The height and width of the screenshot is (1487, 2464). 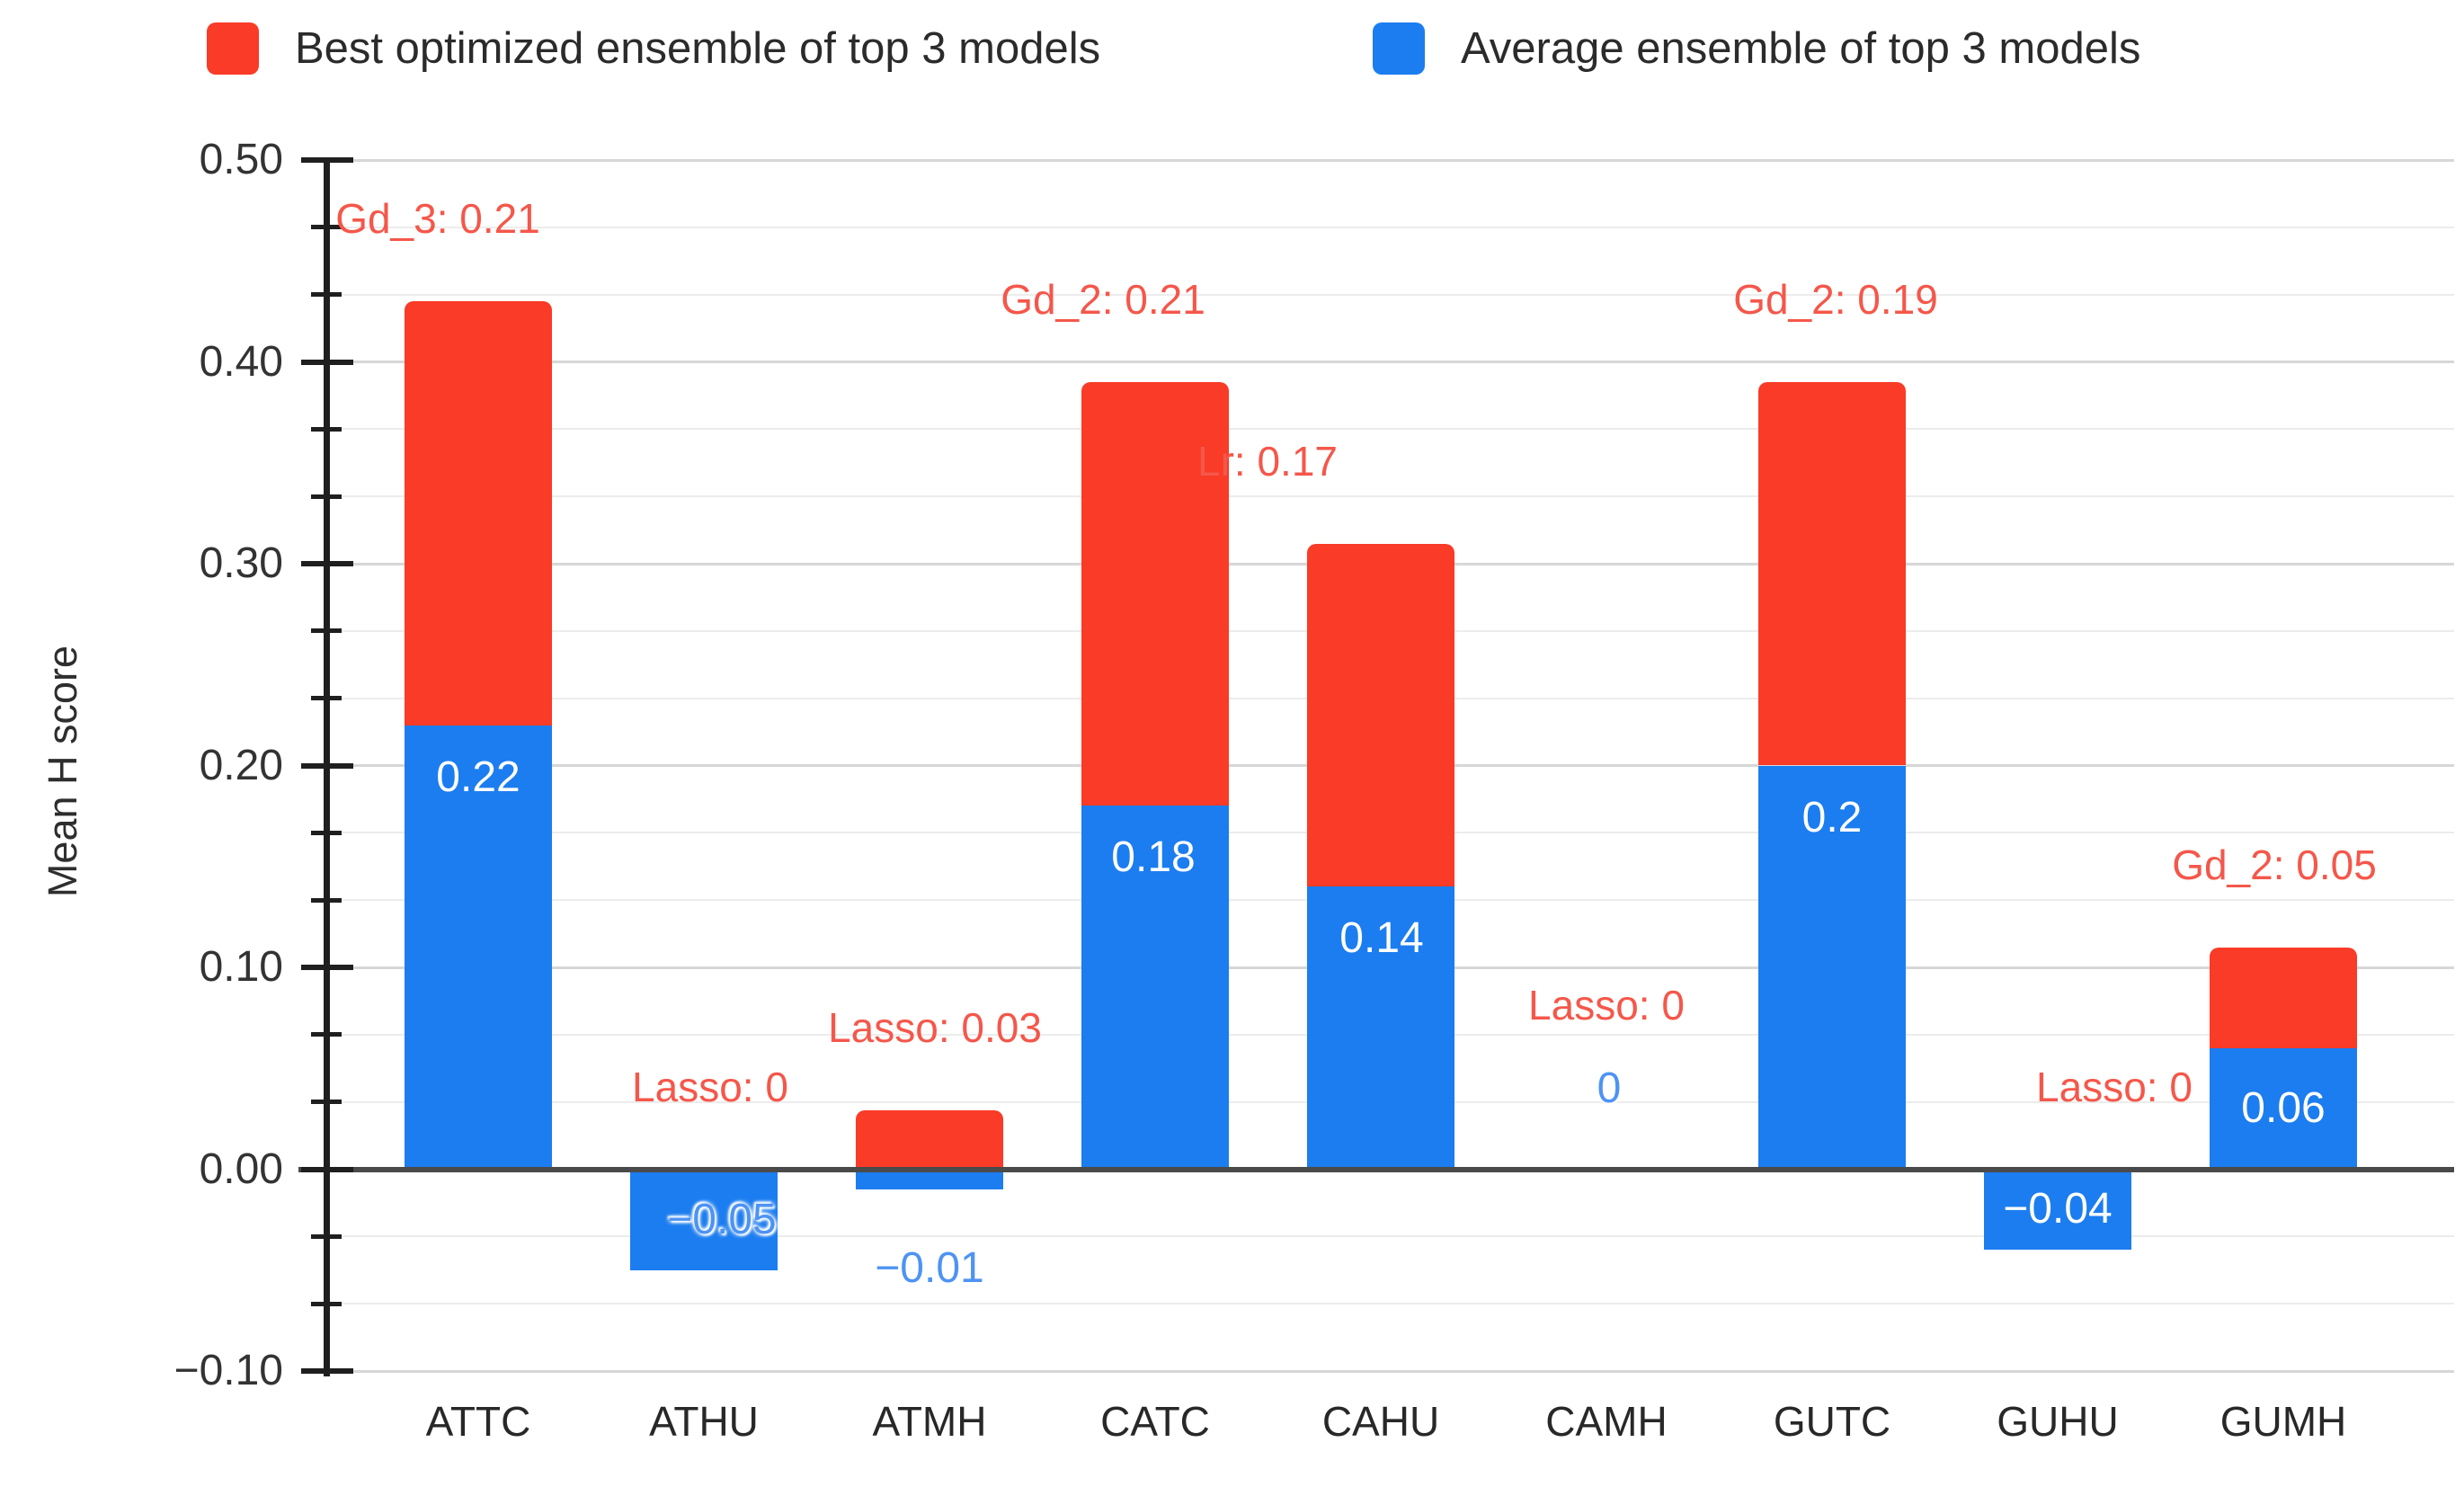 What do you see at coordinates (1832, 1422) in the screenshot?
I see `x-category-label-GUTC: GUTC` at bounding box center [1832, 1422].